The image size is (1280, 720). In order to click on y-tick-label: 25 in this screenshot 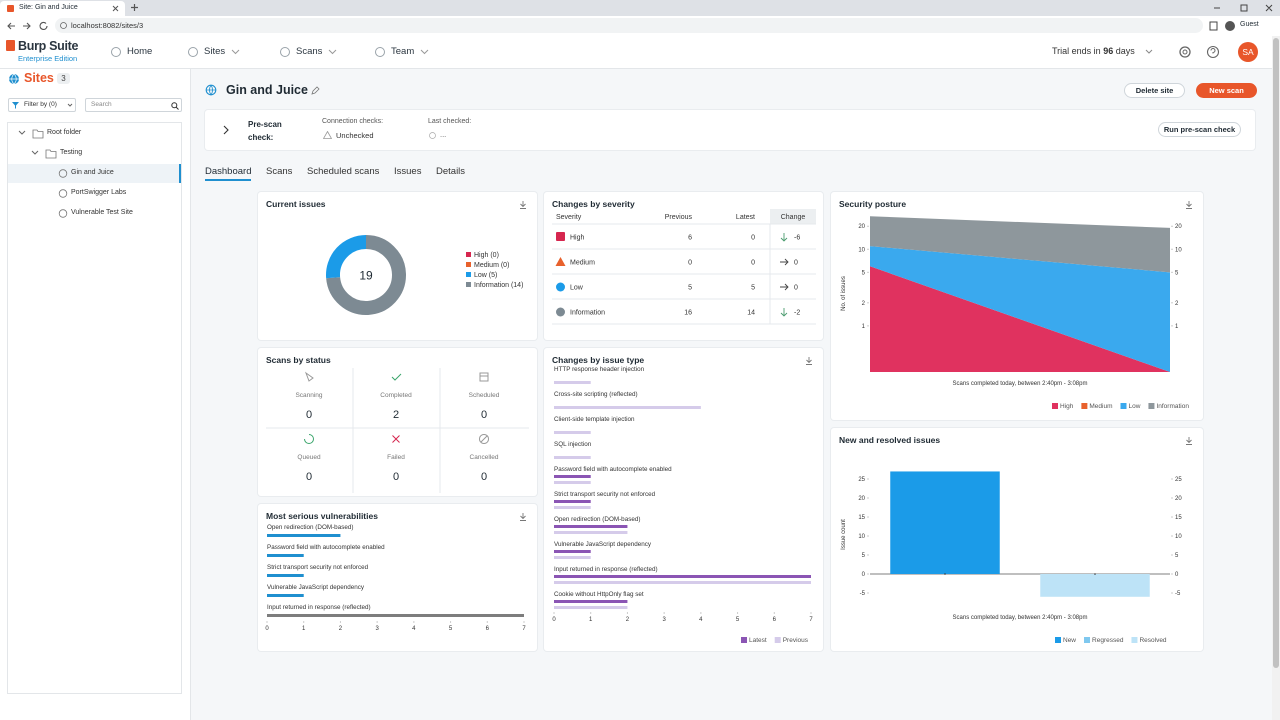, I will do `click(861, 480)`.